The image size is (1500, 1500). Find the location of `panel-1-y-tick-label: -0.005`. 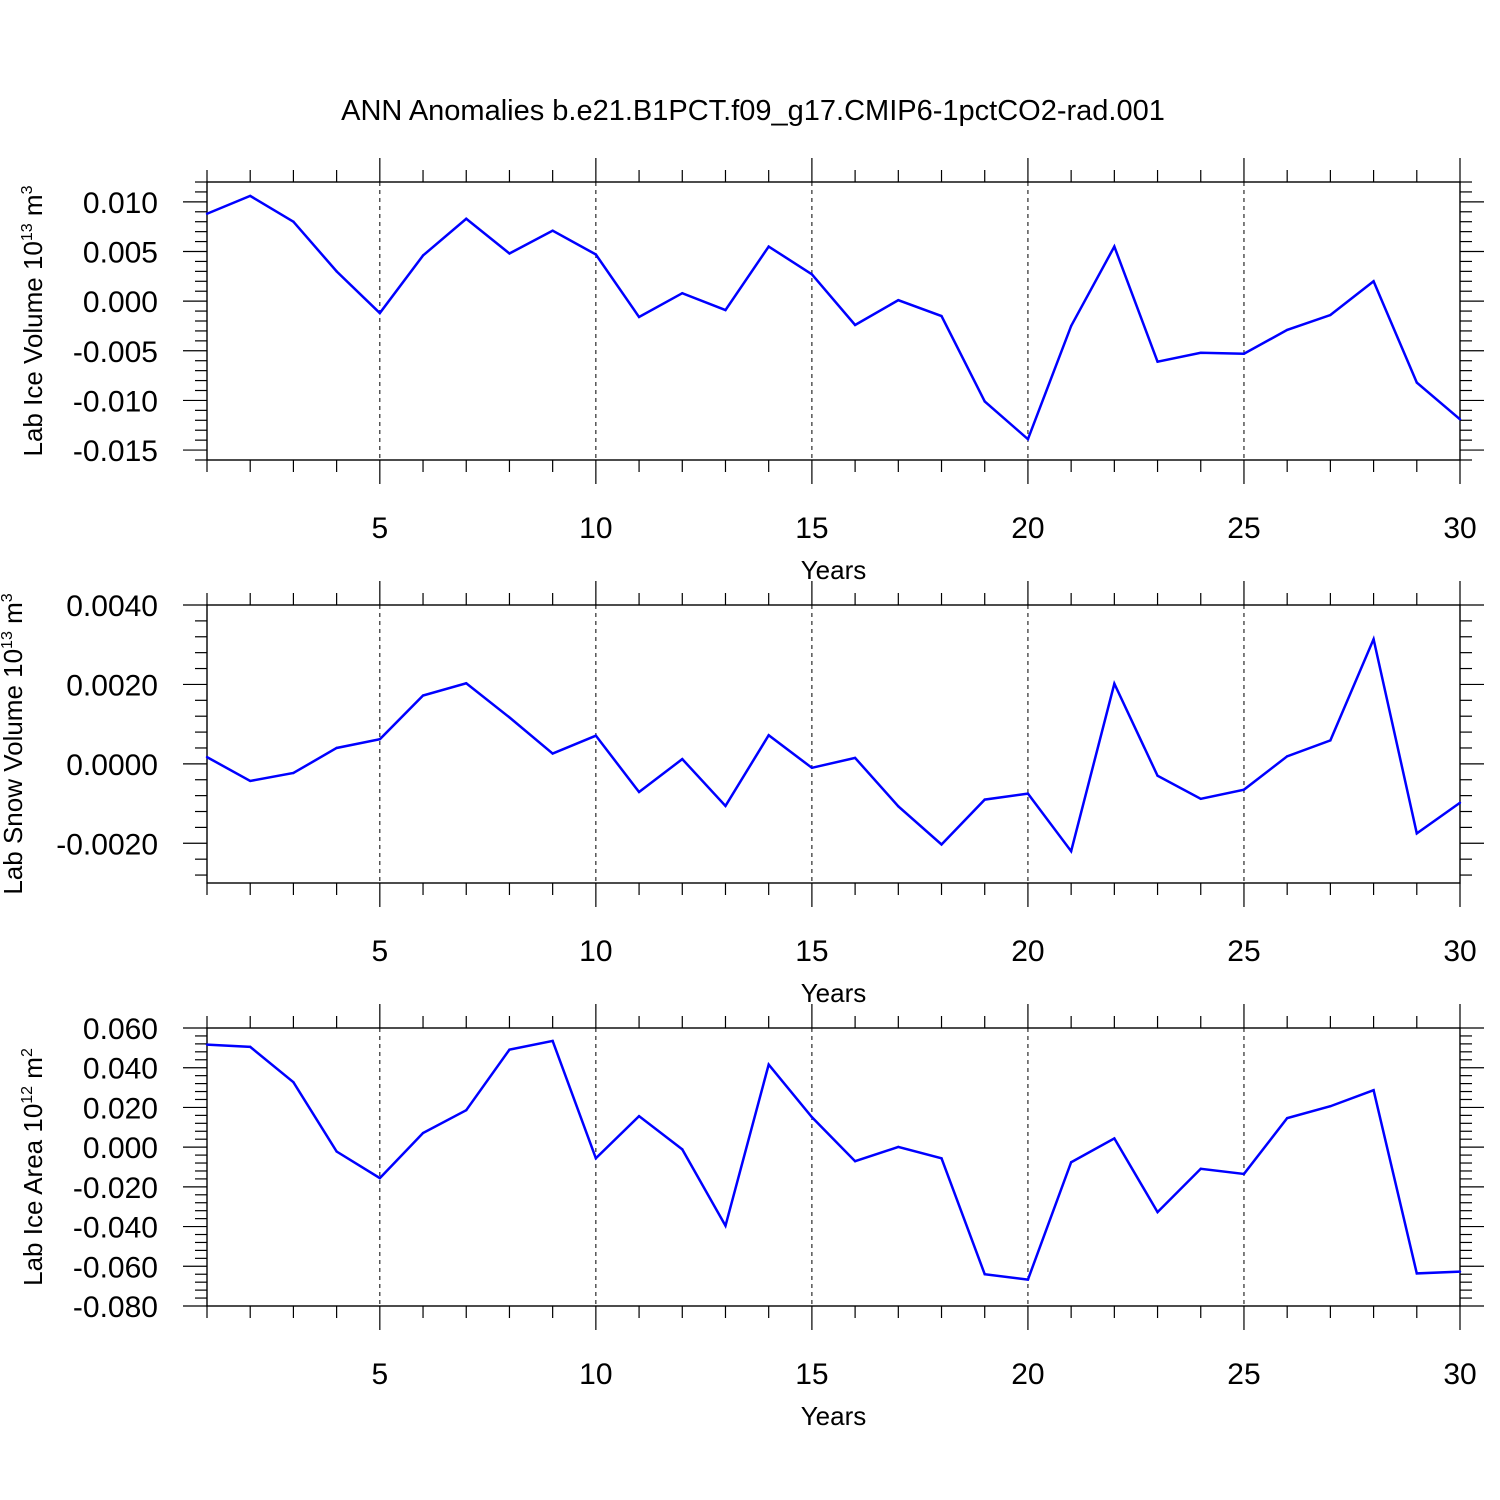

panel-1-y-tick-label: -0.005 is located at coordinates (115, 352).